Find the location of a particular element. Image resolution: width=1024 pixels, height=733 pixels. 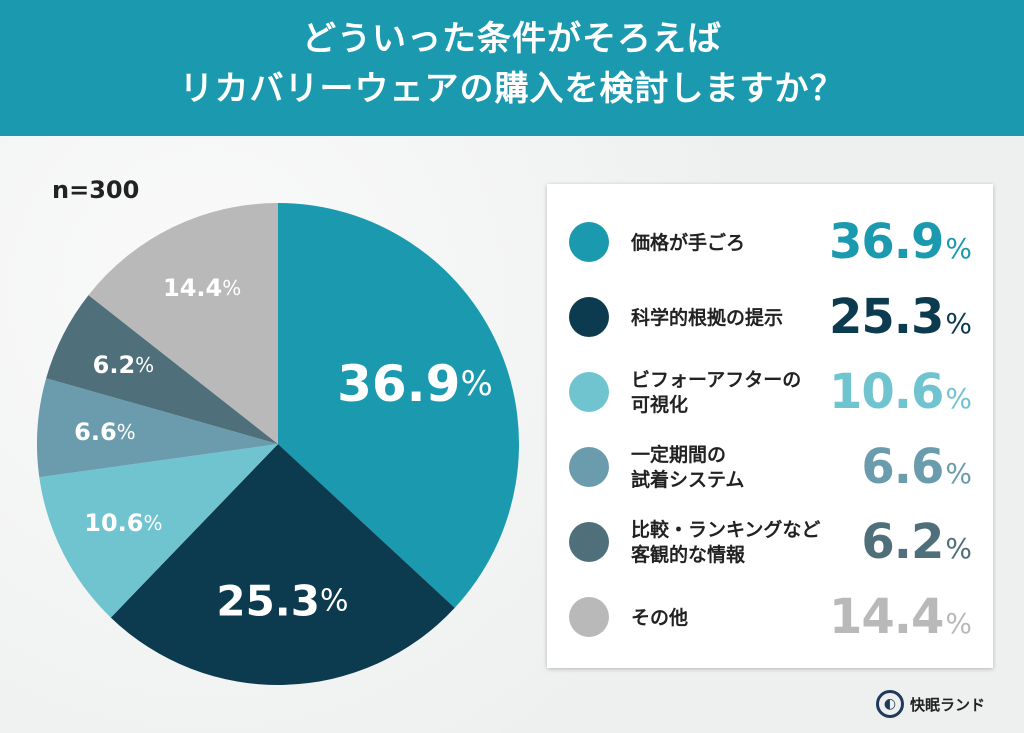

legend-item: 一定期間の 試着システム 6.6% is located at coordinates (770, 468).